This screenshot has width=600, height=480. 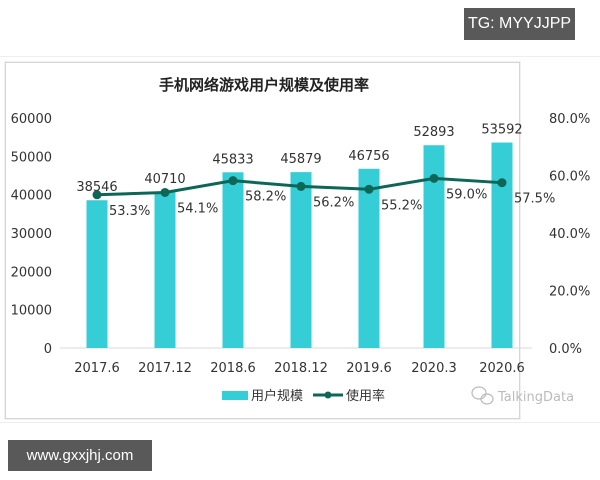 I want to click on bar-value-label: 45833, so click(x=232, y=159).